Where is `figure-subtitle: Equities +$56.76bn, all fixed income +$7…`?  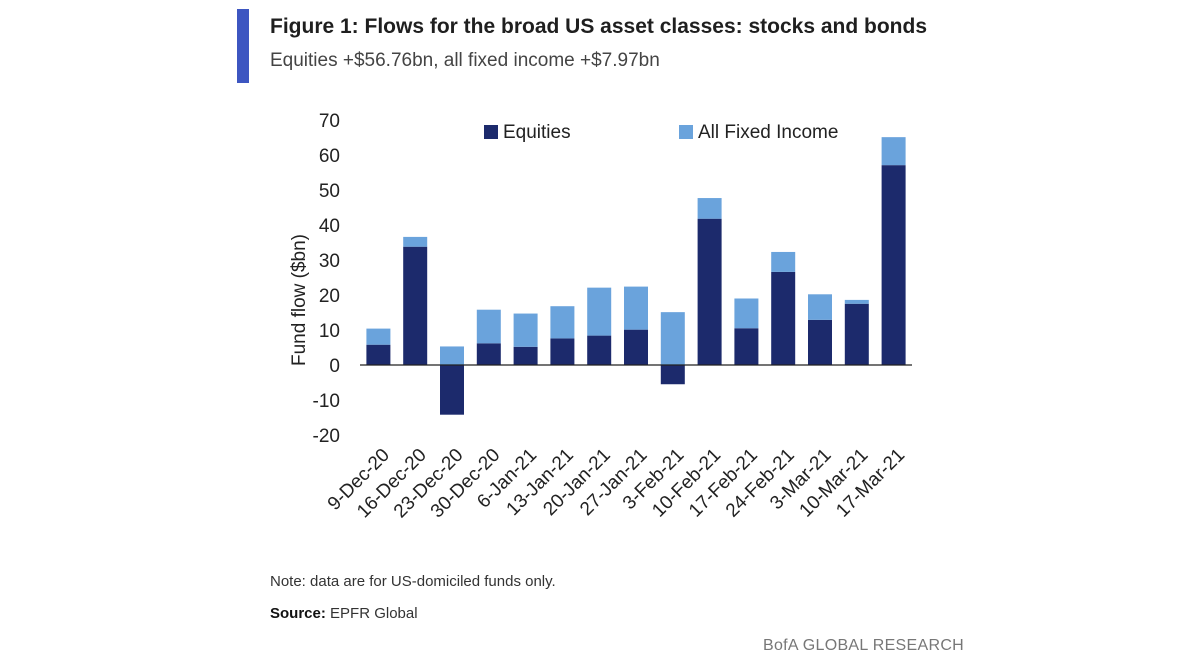
figure-subtitle: Equities +$56.76bn, all fixed income +$7… is located at coordinates (465, 60).